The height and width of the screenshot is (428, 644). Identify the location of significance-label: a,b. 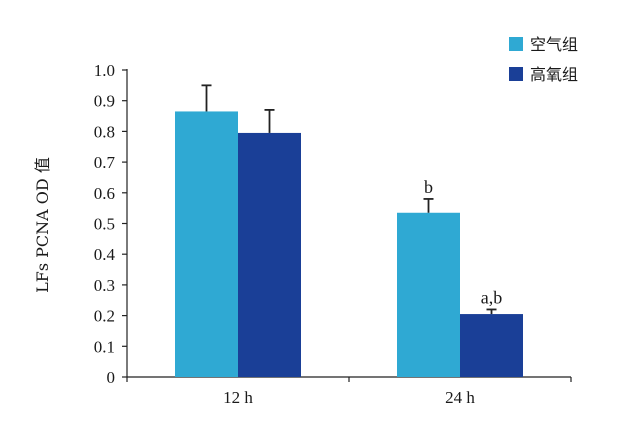
(492, 297).